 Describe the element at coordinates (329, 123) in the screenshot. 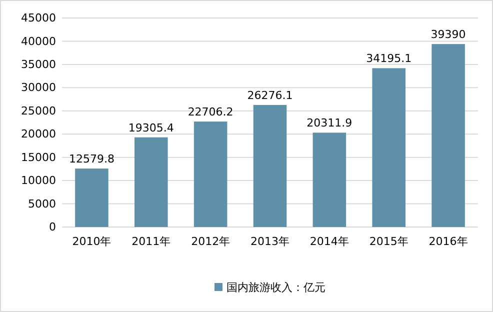

I see `data-label: 20311.9` at that location.